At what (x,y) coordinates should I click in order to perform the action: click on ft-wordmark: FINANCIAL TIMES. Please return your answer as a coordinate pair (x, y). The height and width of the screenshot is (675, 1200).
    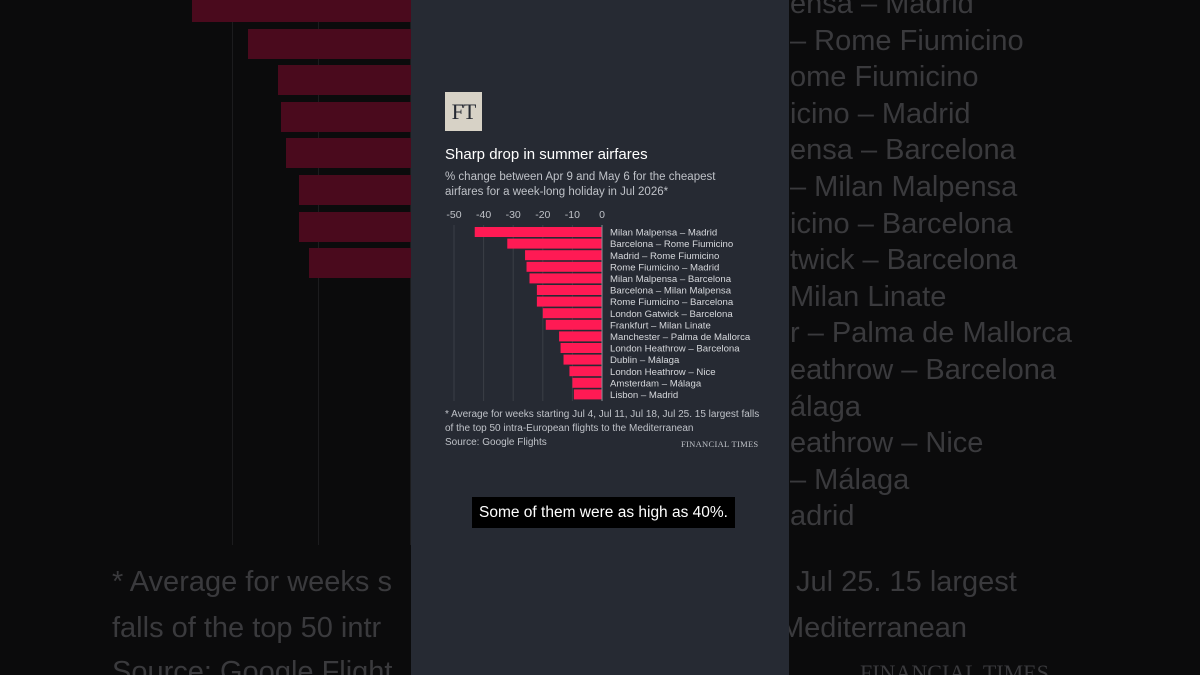
    Looking at the image, I should click on (720, 444).